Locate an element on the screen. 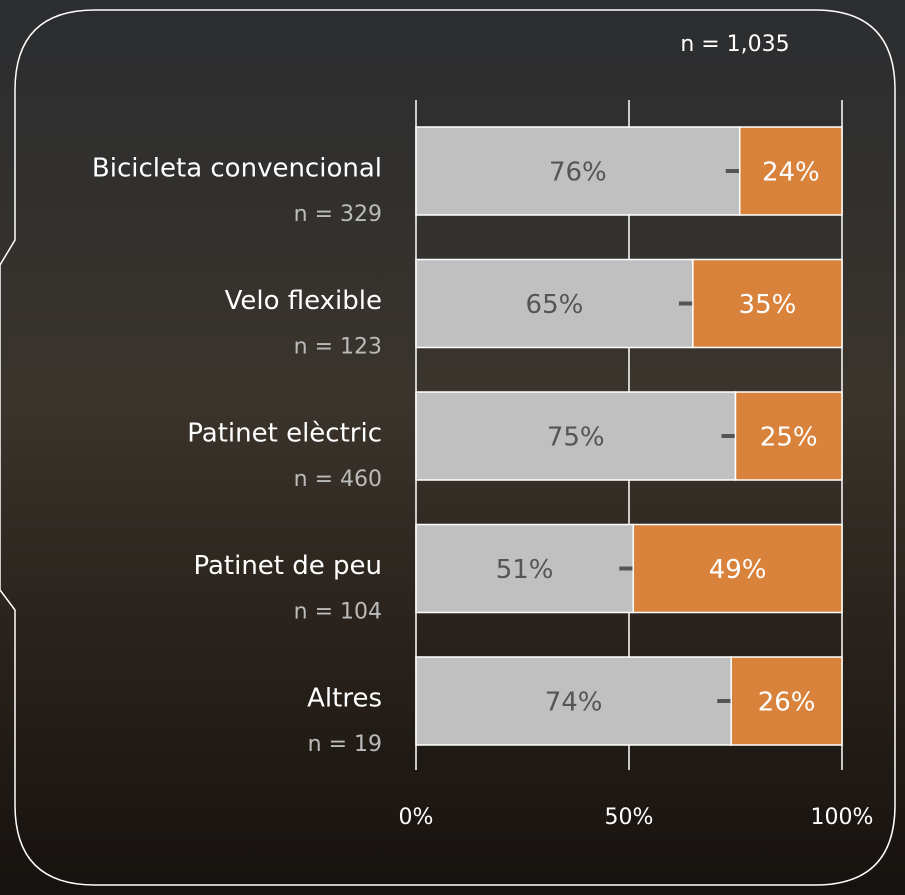  category-note: n = 19 is located at coordinates (345, 744).